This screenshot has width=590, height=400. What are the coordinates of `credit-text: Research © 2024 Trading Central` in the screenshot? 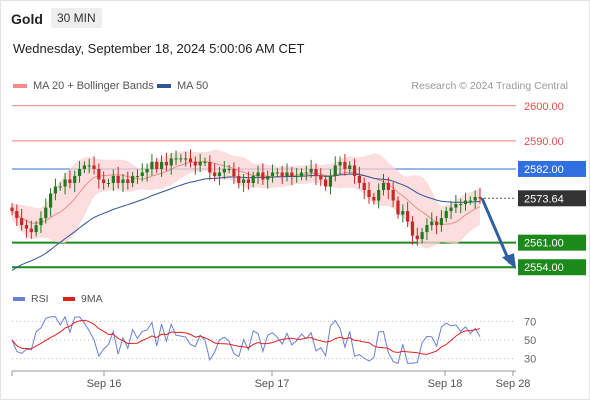 It's located at (489, 86).